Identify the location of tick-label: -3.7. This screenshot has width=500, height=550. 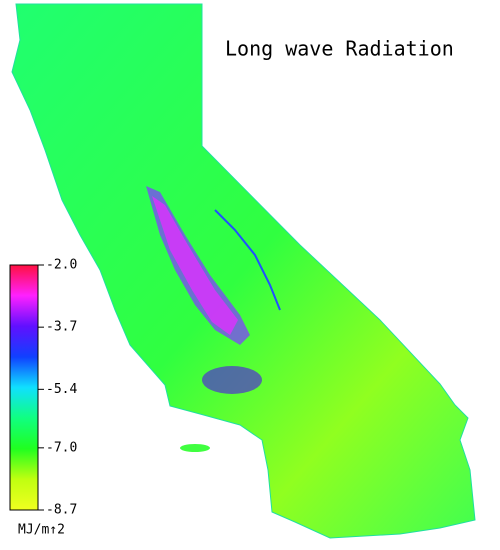
(61, 327).